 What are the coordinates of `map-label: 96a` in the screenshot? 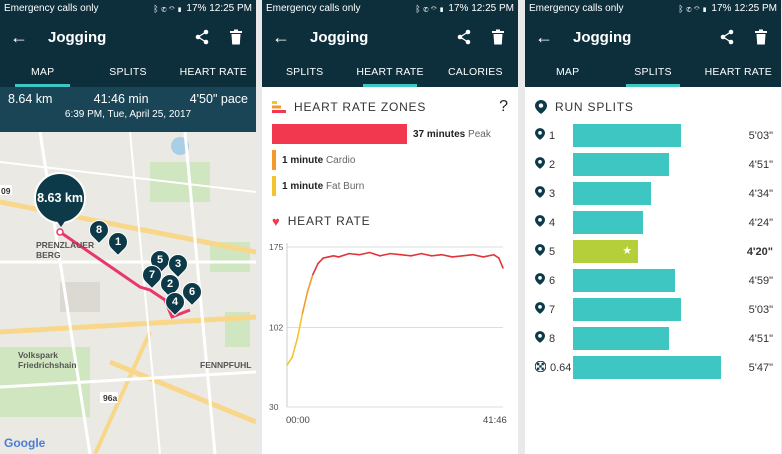 It's located at (110, 398).